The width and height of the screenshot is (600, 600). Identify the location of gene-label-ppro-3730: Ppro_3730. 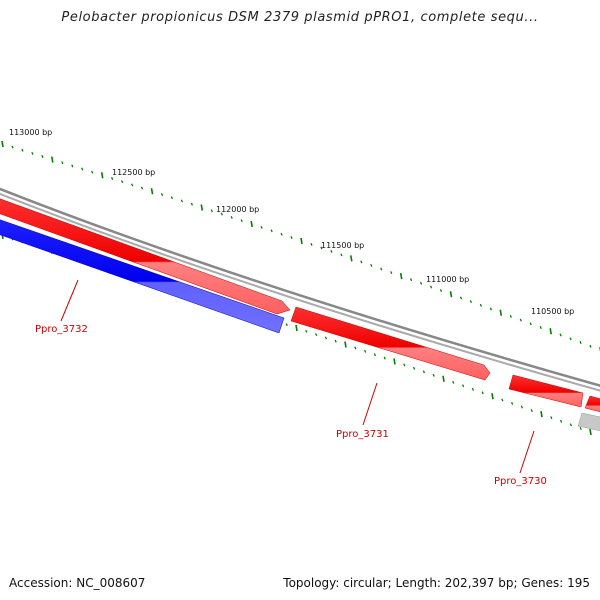
(520, 481).